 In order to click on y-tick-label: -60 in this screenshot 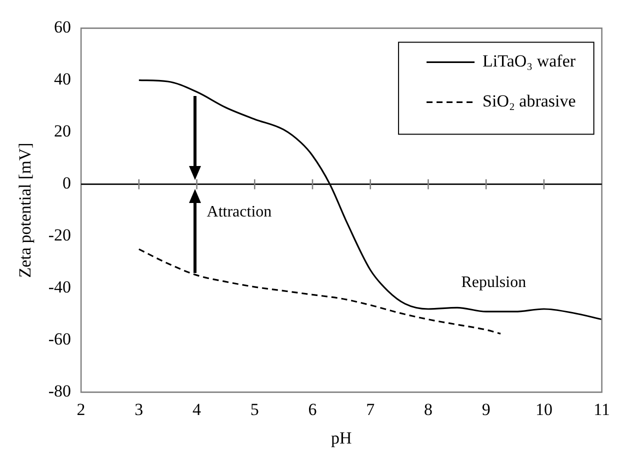, I will do `click(60, 339)`.